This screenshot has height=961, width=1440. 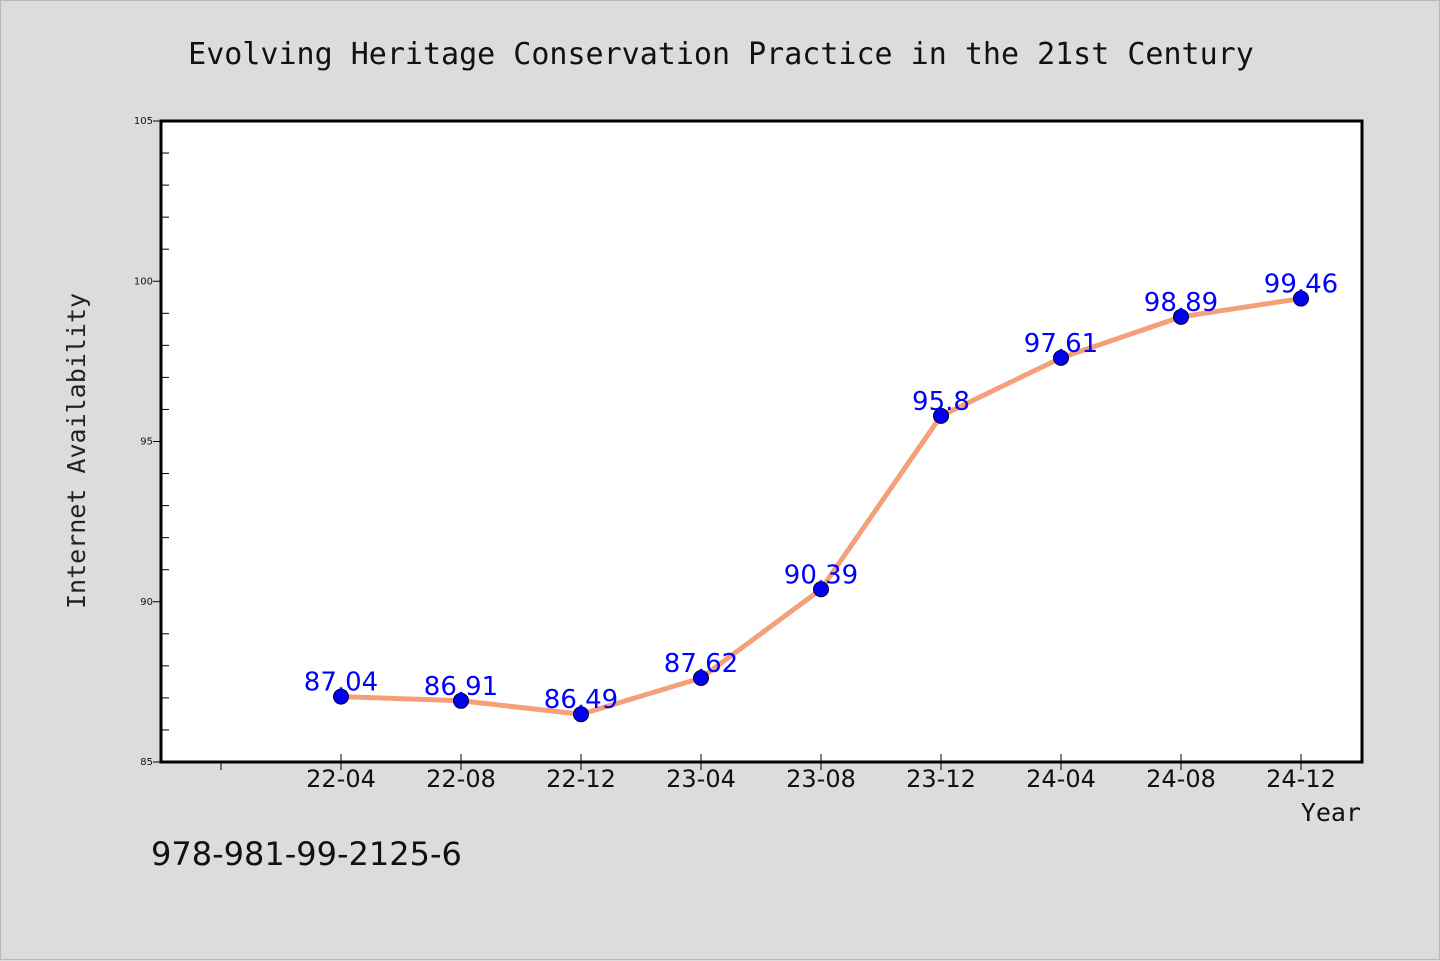 What do you see at coordinates (1301, 779) in the screenshot?
I see `x-tick-label: 24-12` at bounding box center [1301, 779].